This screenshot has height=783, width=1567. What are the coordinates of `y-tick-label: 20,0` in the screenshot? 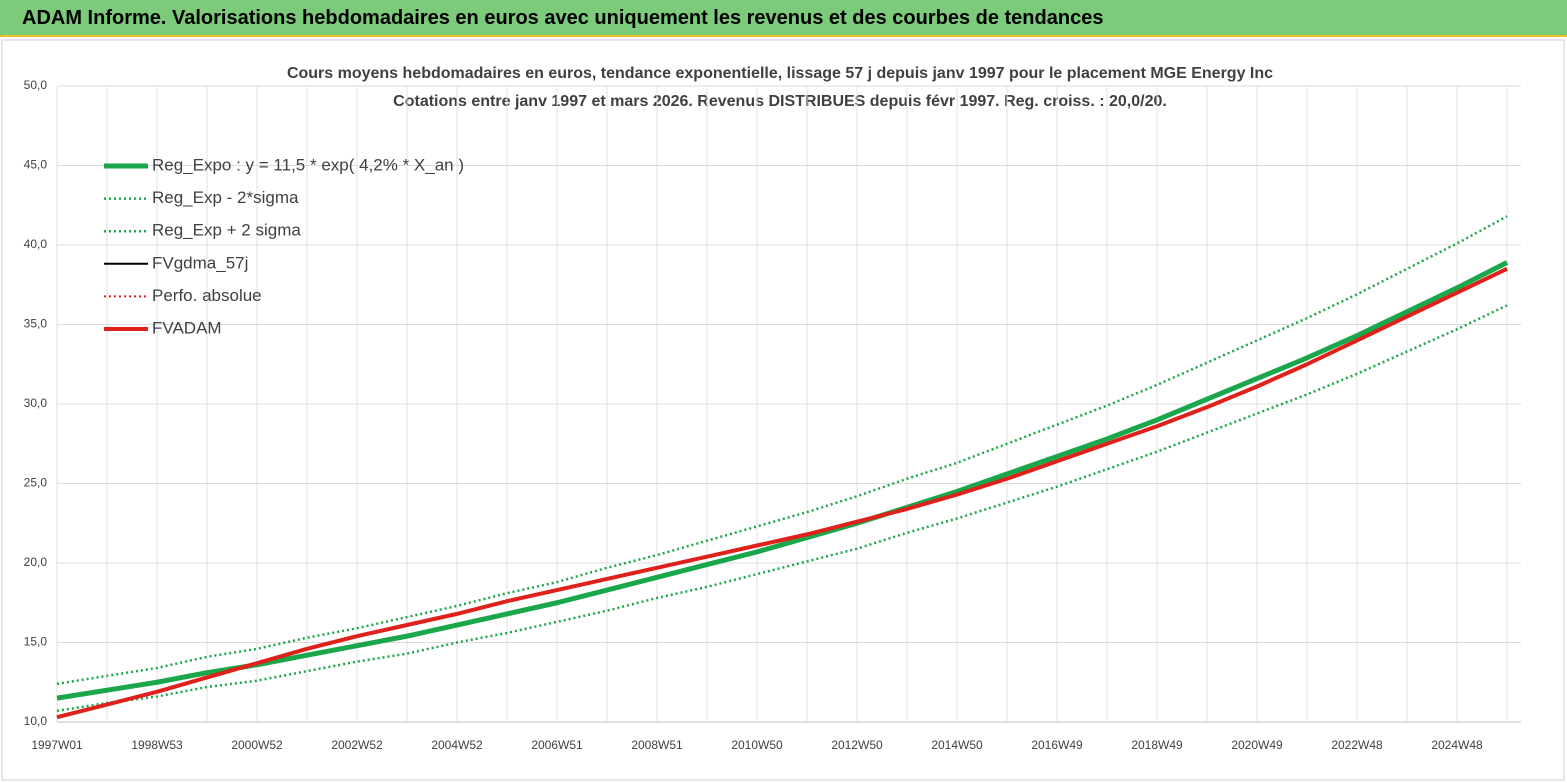 It's located at (36, 562).